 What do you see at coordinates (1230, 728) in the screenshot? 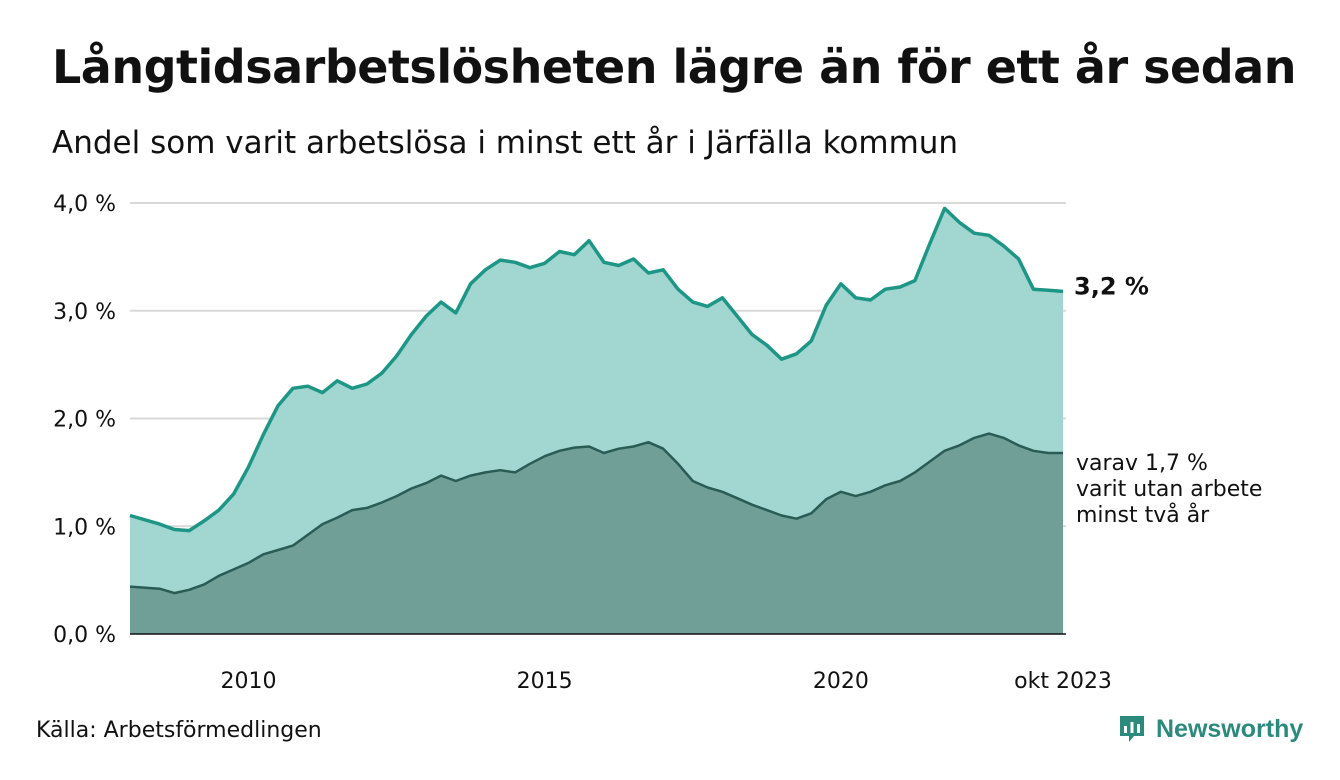
I see `brand-name: Newsworthy` at bounding box center [1230, 728].